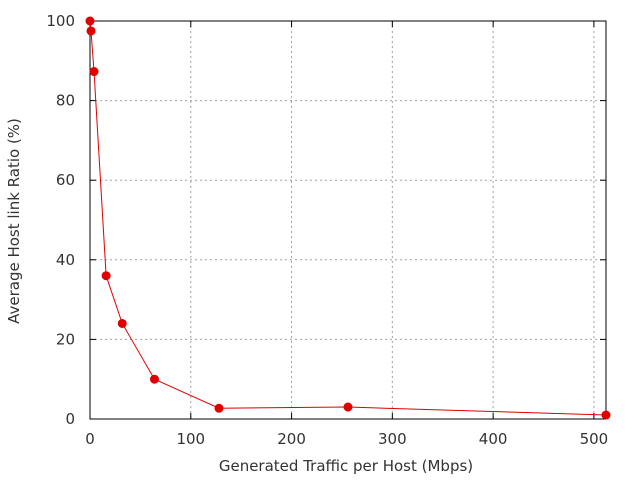  Describe the element at coordinates (190, 439) in the screenshot. I see `x-tick-label: 100` at that location.